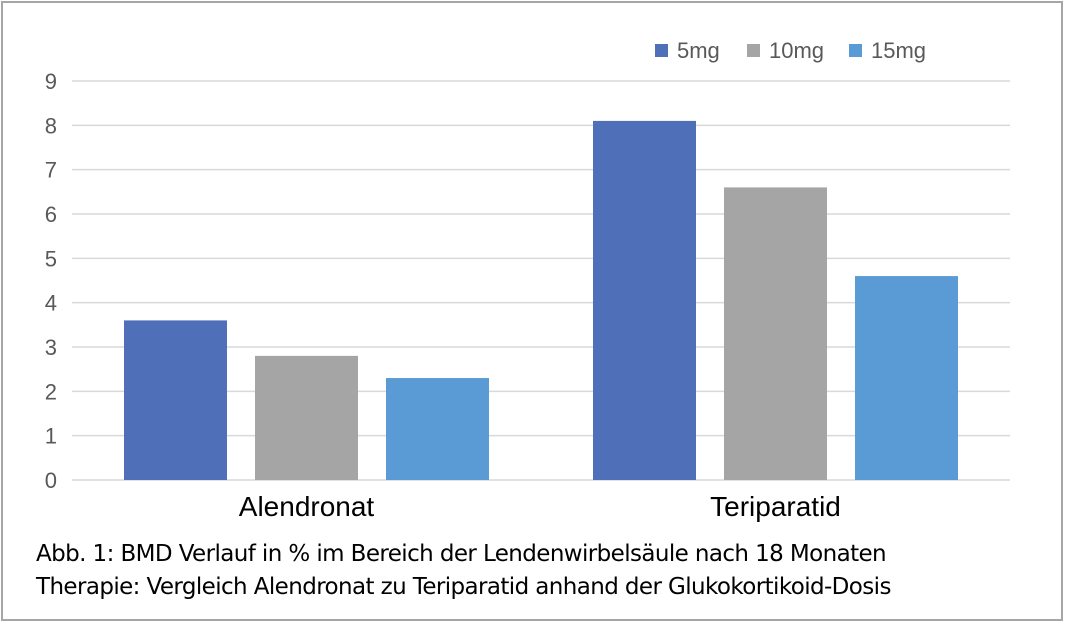 The height and width of the screenshot is (627, 1078). What do you see at coordinates (51, 170) in the screenshot?
I see `y-tick-label: 7` at bounding box center [51, 170].